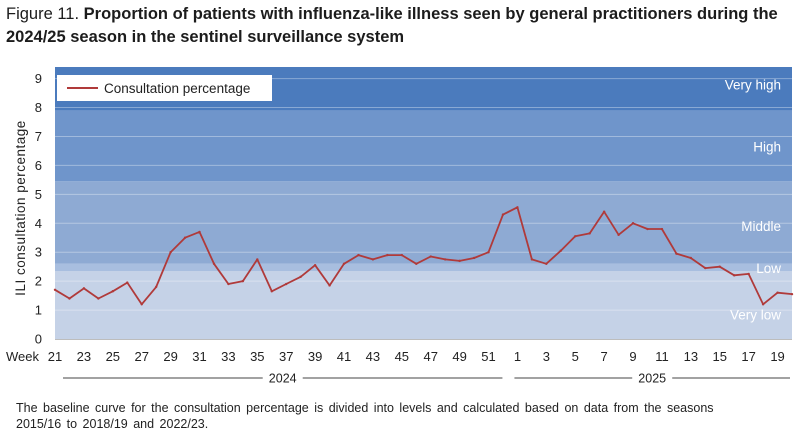 The width and height of the screenshot is (800, 437). Describe the element at coordinates (43, 14) in the screenshot. I see `figure-label: Figure 11.` at that location.